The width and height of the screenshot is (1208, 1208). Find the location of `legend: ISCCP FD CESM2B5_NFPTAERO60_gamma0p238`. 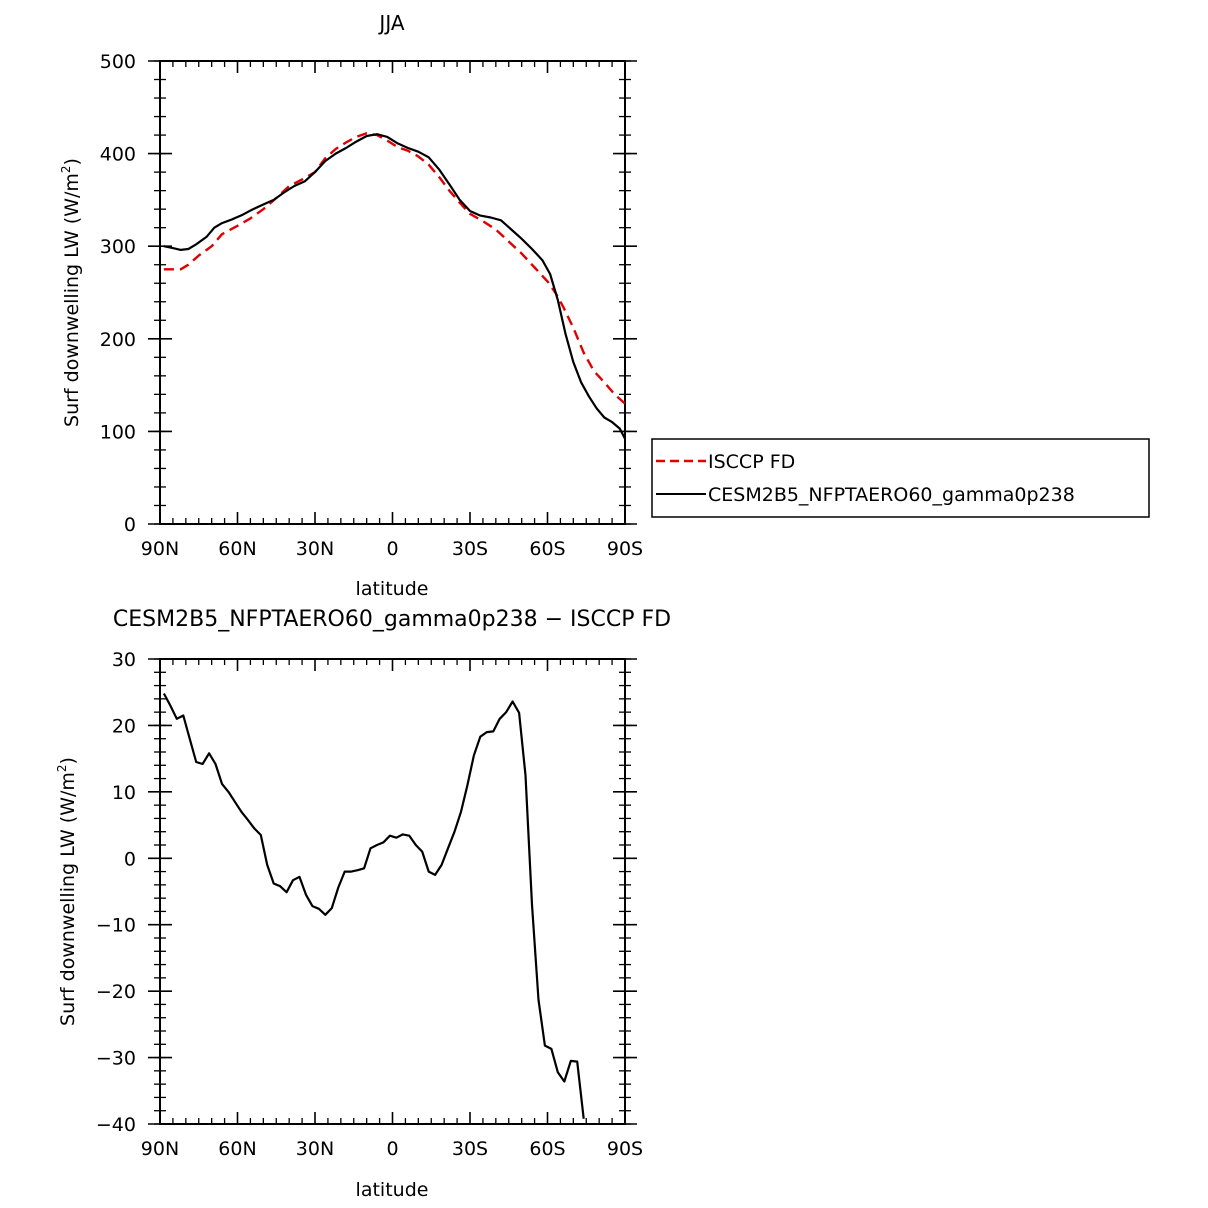

legend: ISCCP FD CESM2B5_NFPTAERO60_gamma0p238 is located at coordinates (900, 478).